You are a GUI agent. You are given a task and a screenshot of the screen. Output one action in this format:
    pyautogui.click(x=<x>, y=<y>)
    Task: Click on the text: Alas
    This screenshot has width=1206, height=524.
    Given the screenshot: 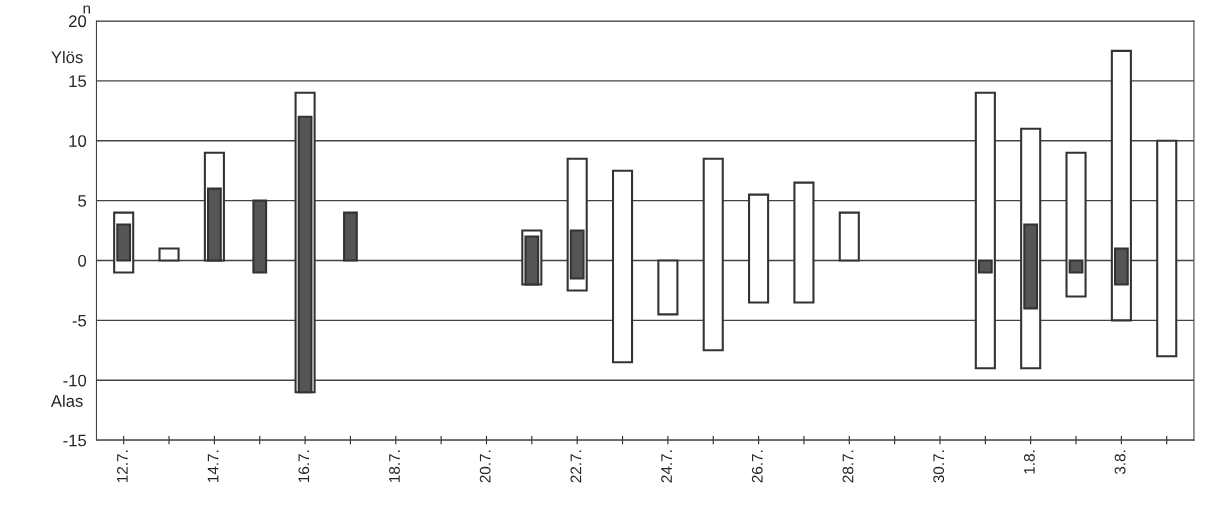 What is the action you would take?
    pyautogui.click(x=66, y=400)
    